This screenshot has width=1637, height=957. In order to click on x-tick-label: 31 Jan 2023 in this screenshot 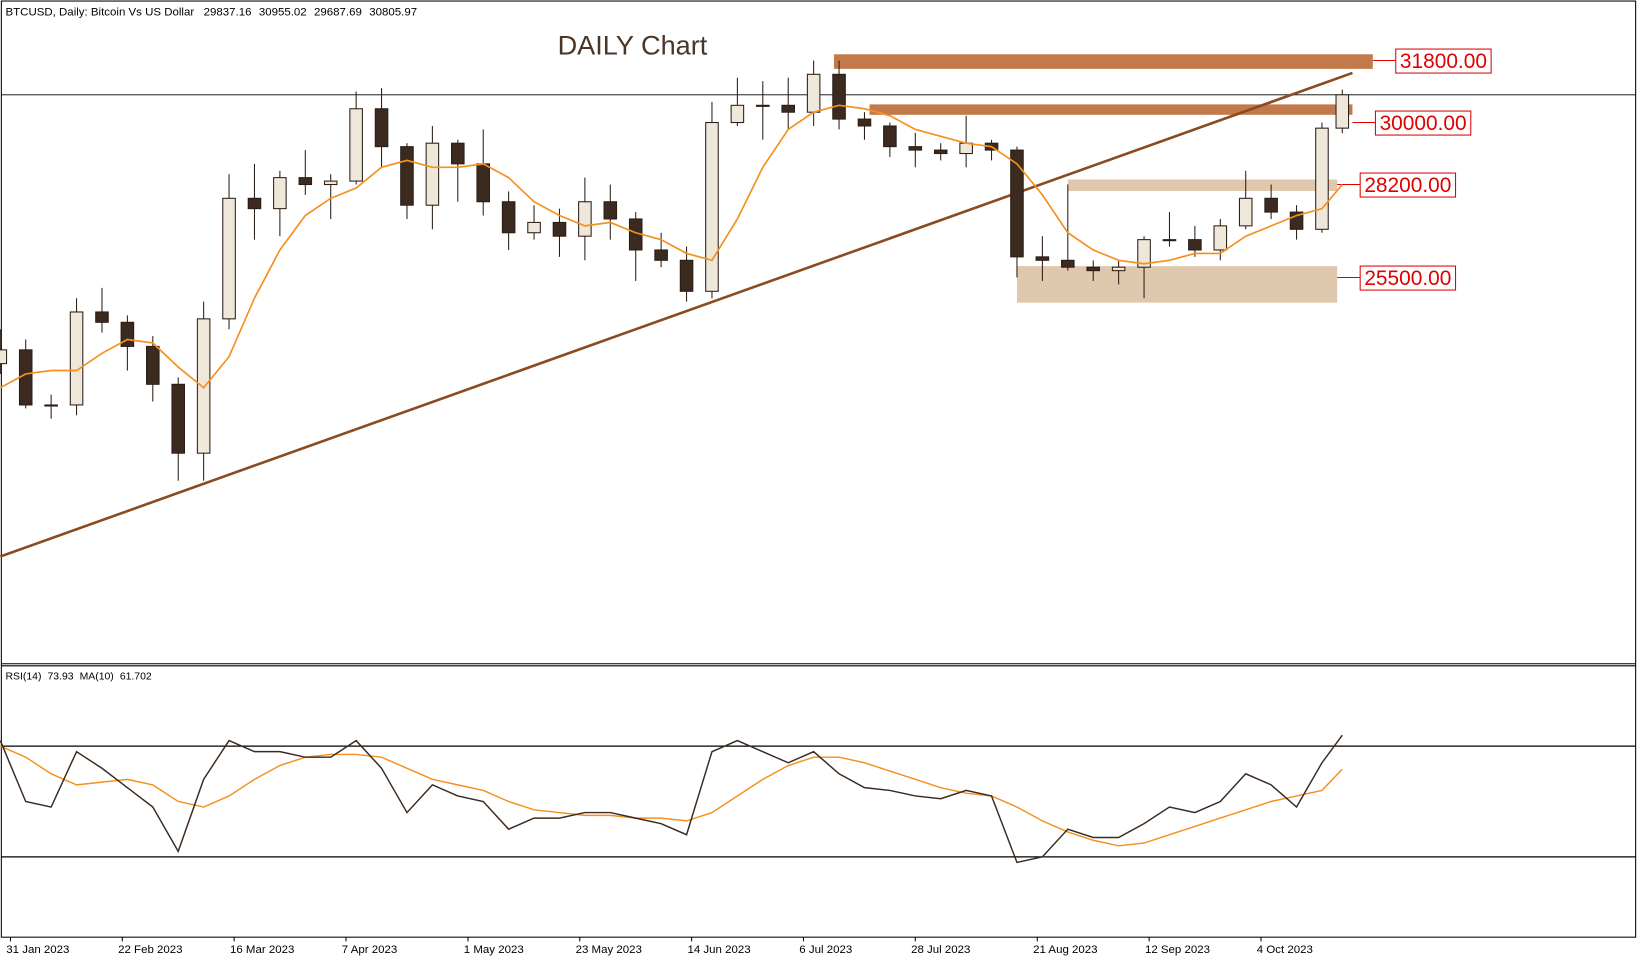, I will do `click(37, 950)`.